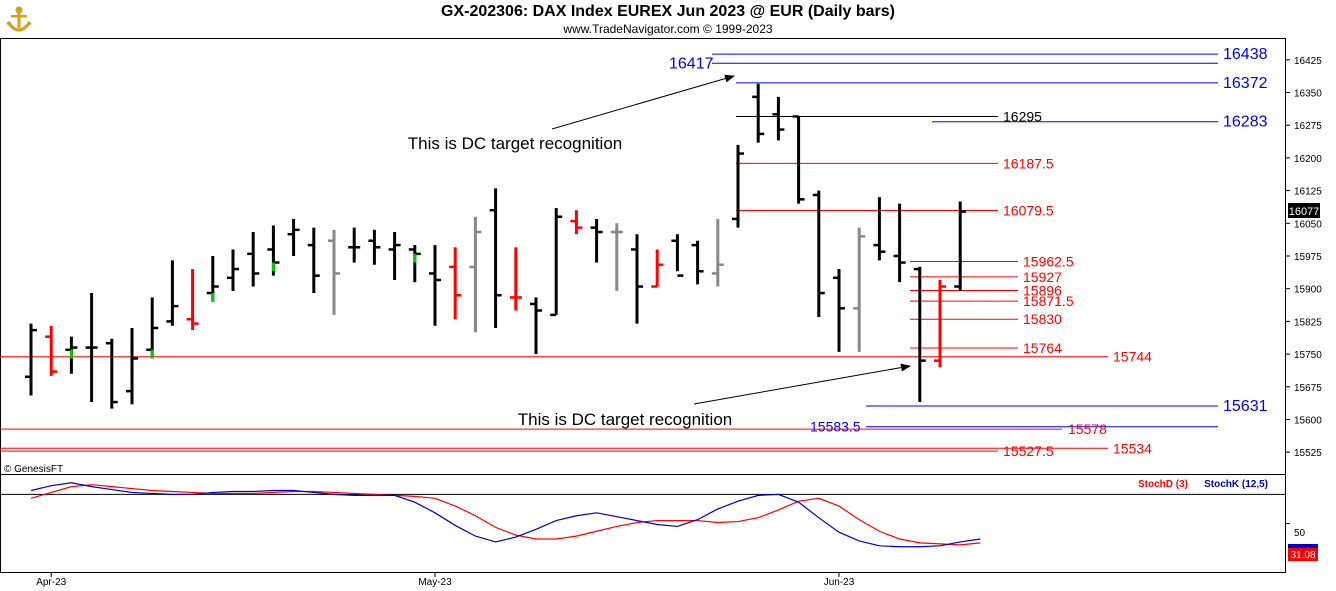 This screenshot has width=1336, height=591. I want to click on target-label-15583.5: 15583.5, so click(835, 427).